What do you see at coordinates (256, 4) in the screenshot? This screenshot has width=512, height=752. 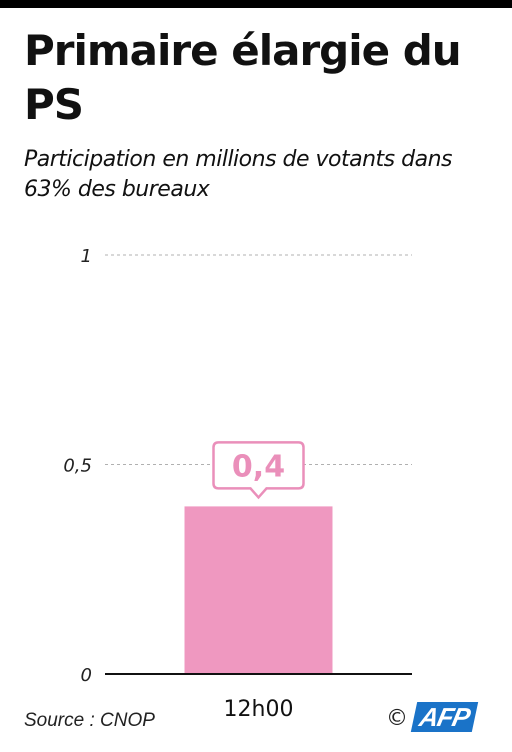 I see `top-rule` at bounding box center [256, 4].